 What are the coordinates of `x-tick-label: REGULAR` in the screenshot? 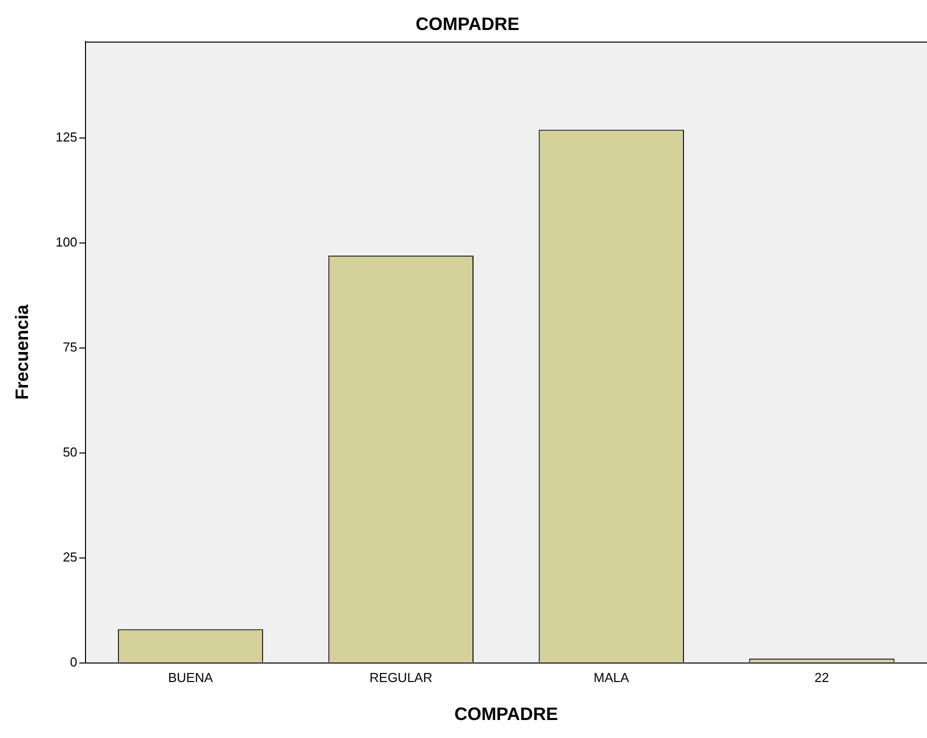 It's located at (401, 678).